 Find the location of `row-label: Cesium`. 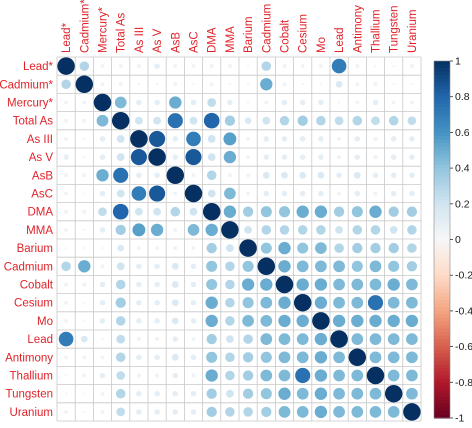

row-label: Cesium is located at coordinates (33, 304).